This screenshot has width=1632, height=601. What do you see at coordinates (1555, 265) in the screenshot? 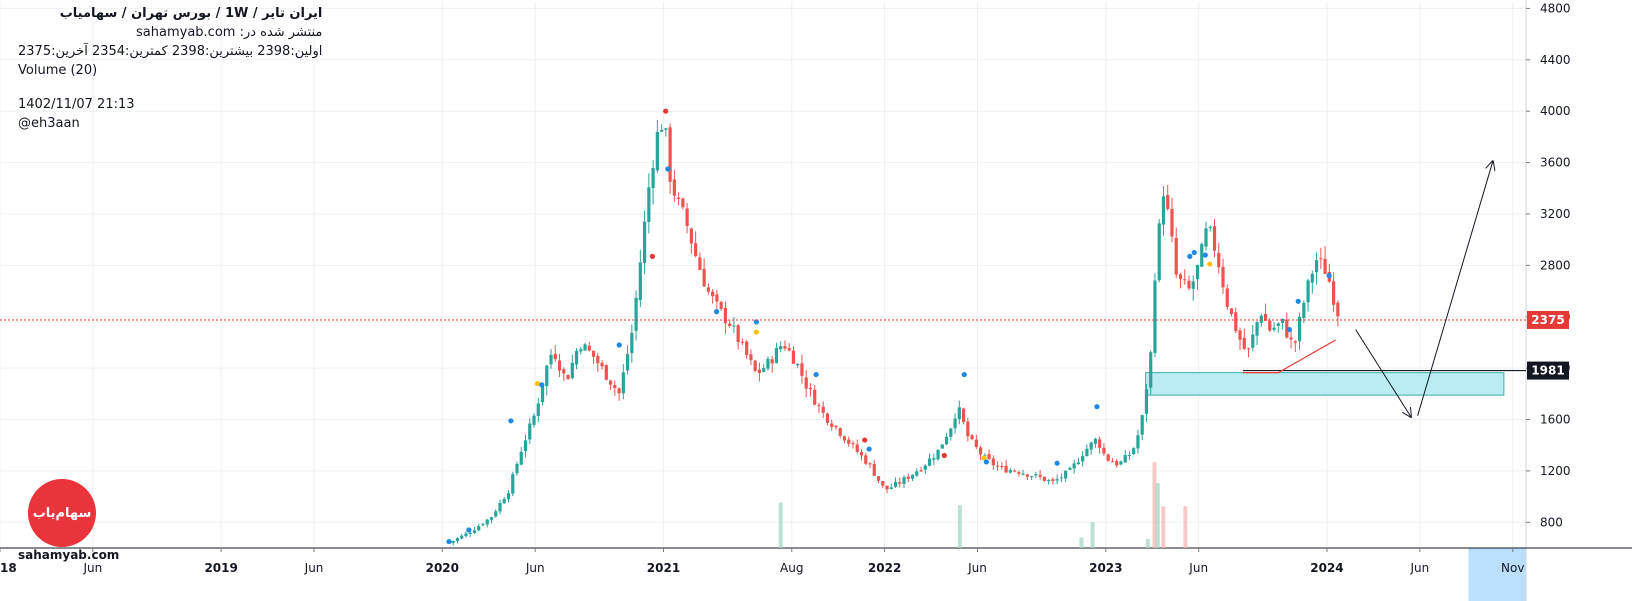
I see `y-tick-label: 2800` at bounding box center [1555, 265].